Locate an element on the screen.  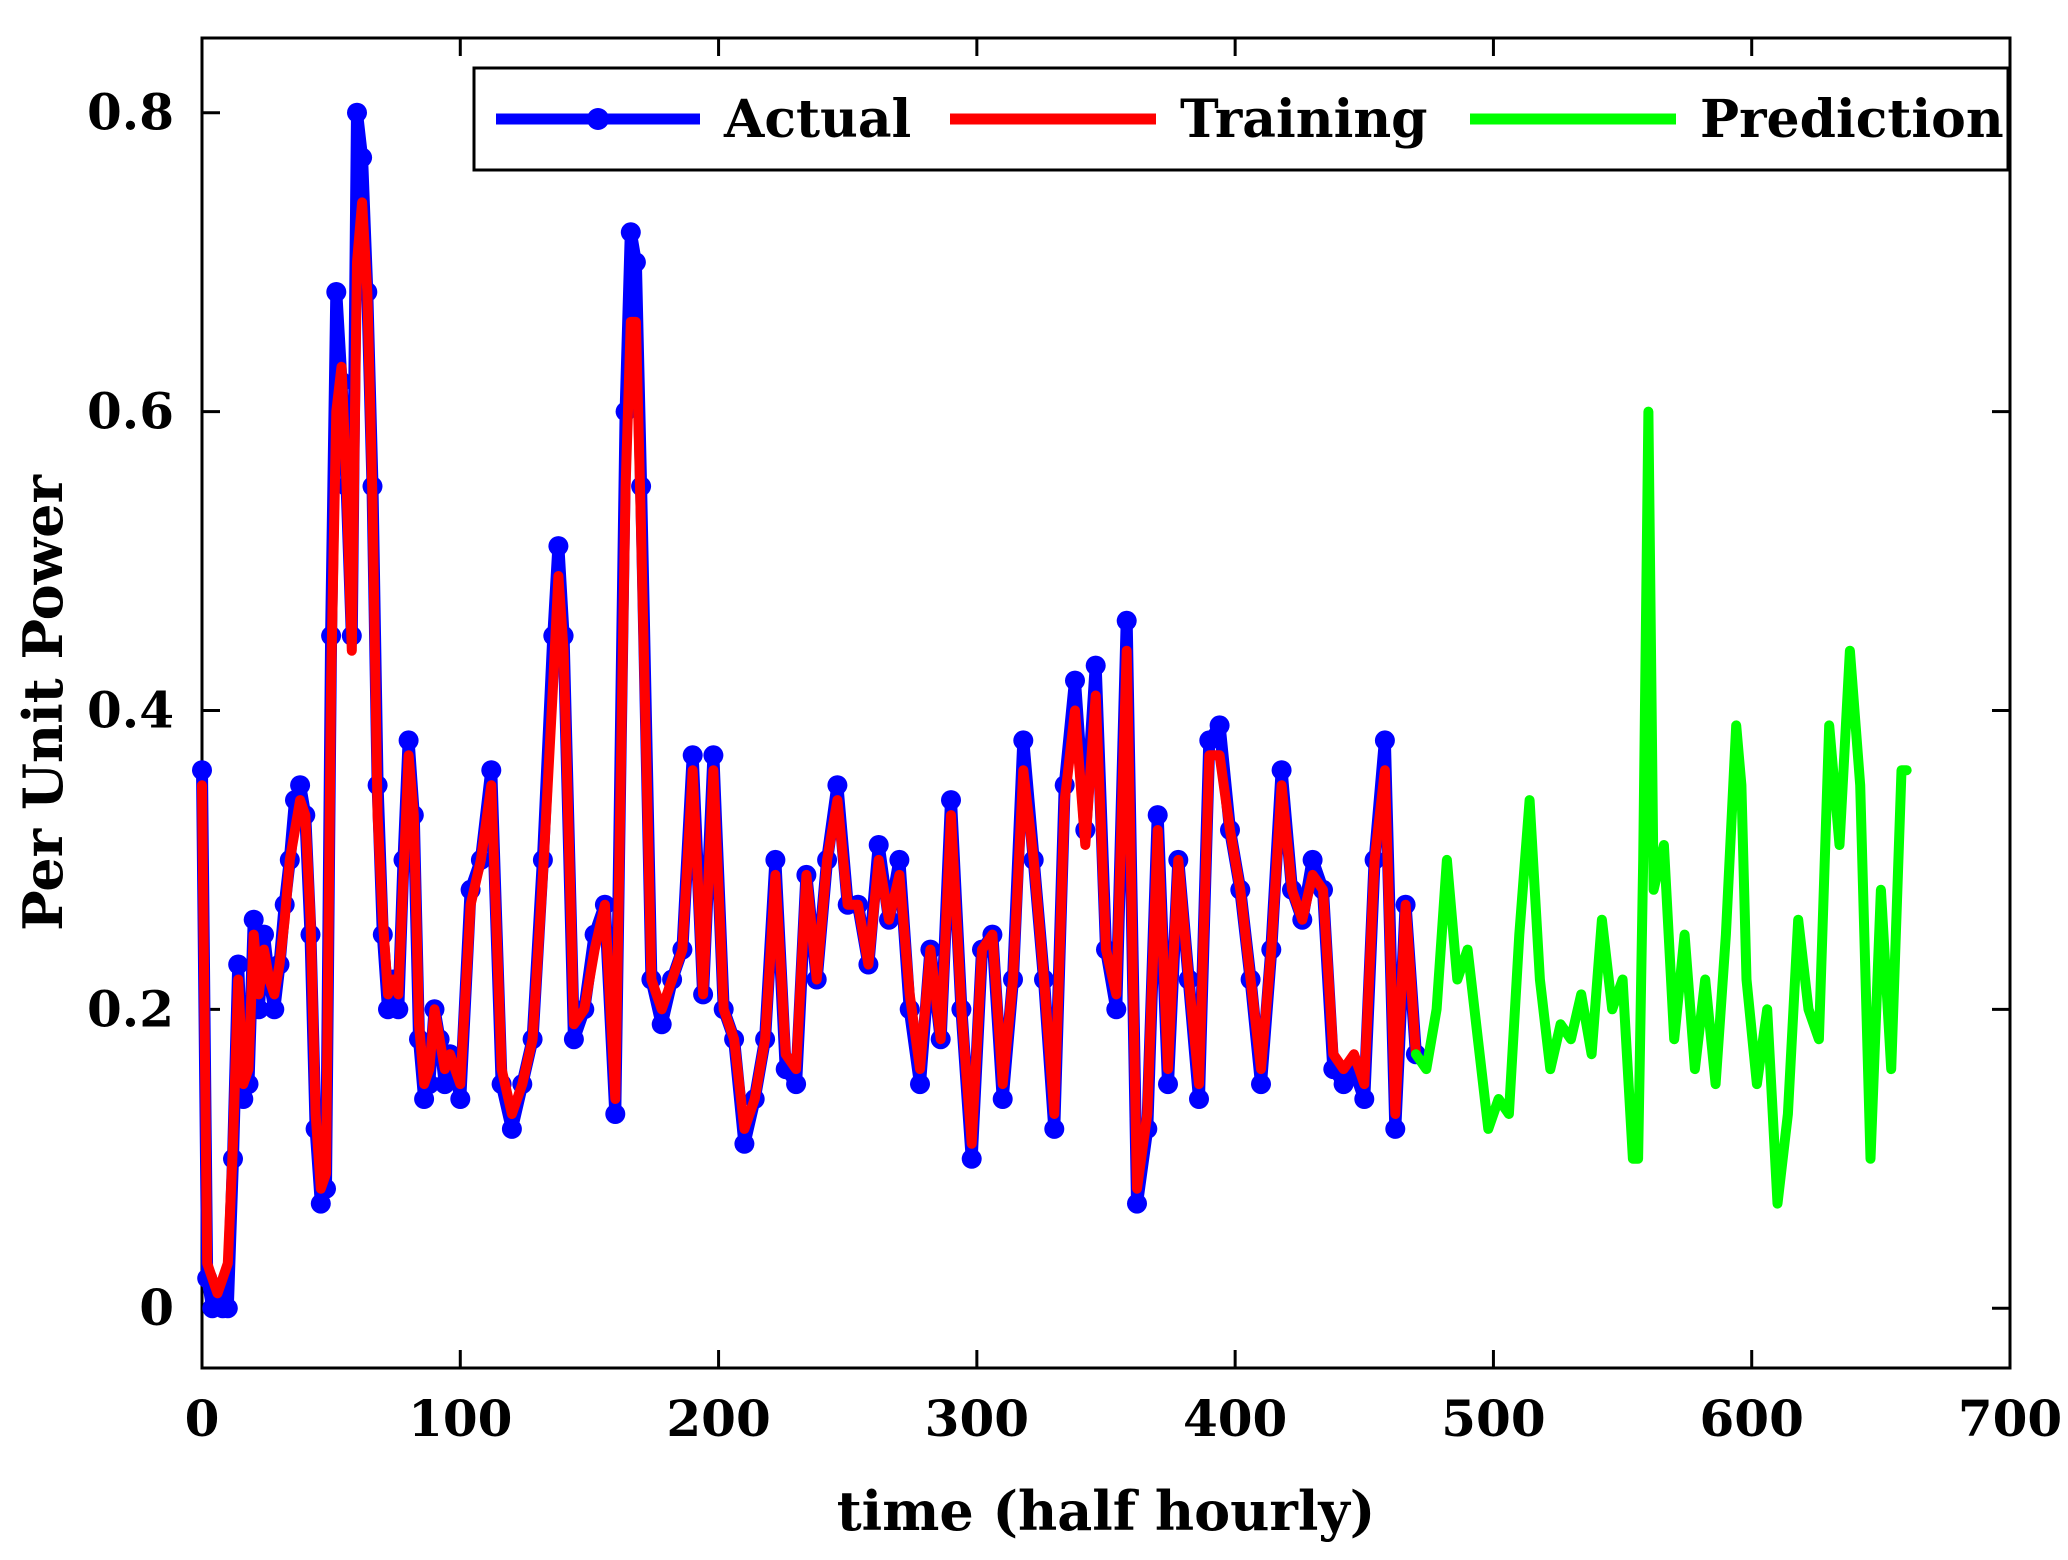
x-tick-label: 600 is located at coordinates (1752, 1418).